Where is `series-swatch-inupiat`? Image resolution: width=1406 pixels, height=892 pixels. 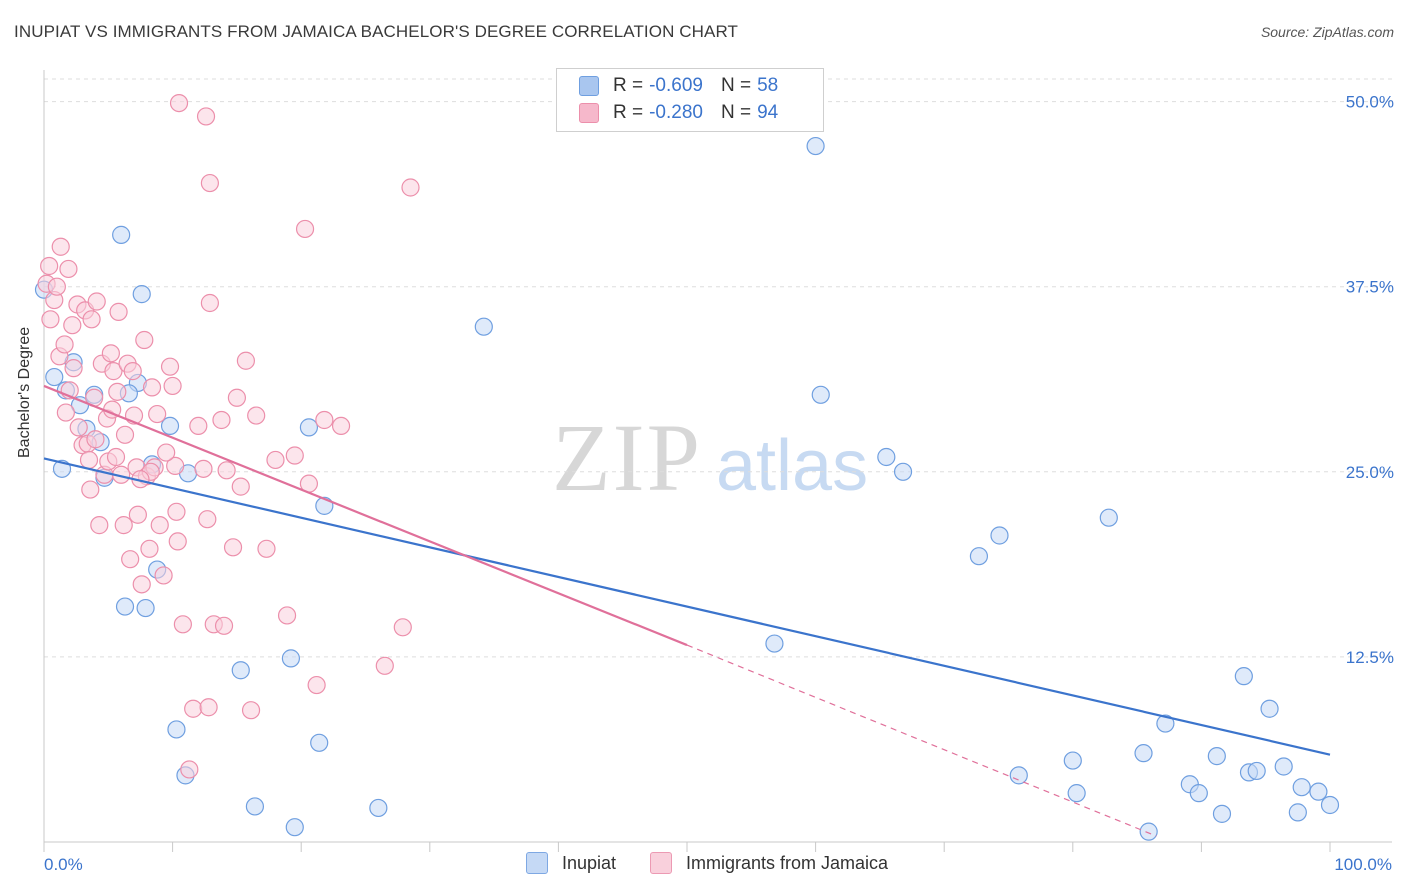 series-swatch-inupiat is located at coordinates (537, 863).